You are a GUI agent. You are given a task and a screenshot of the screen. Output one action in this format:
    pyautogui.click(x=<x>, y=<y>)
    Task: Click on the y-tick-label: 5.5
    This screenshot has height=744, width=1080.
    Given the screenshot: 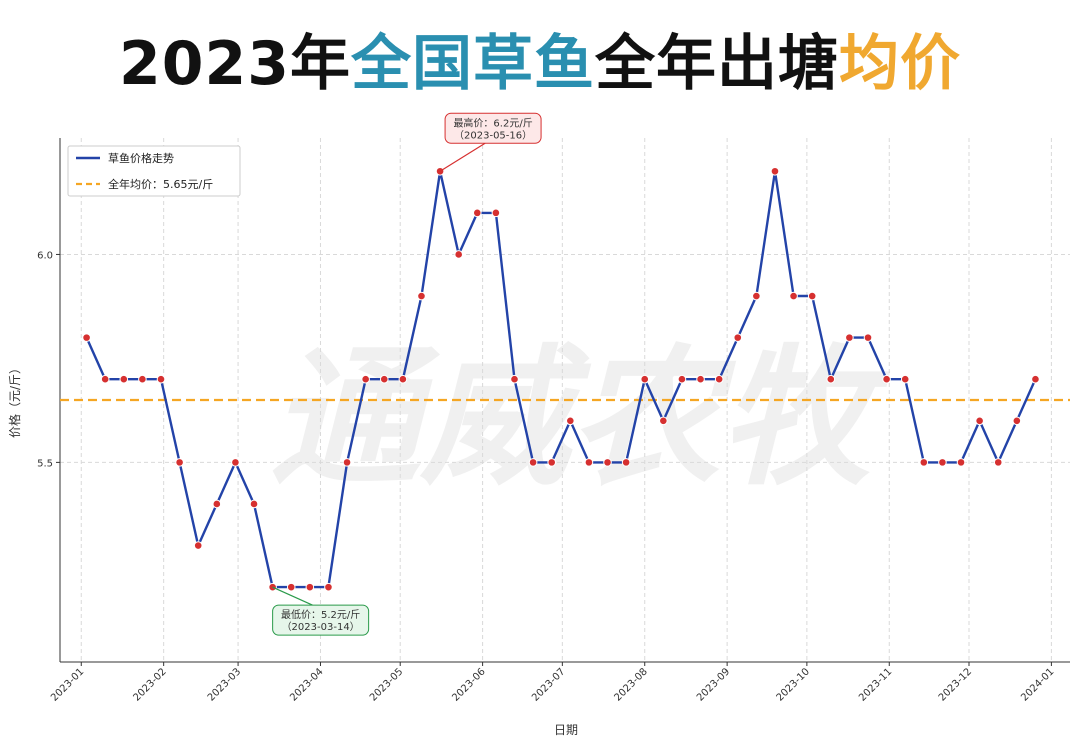 What is the action you would take?
    pyautogui.click(x=45, y=463)
    